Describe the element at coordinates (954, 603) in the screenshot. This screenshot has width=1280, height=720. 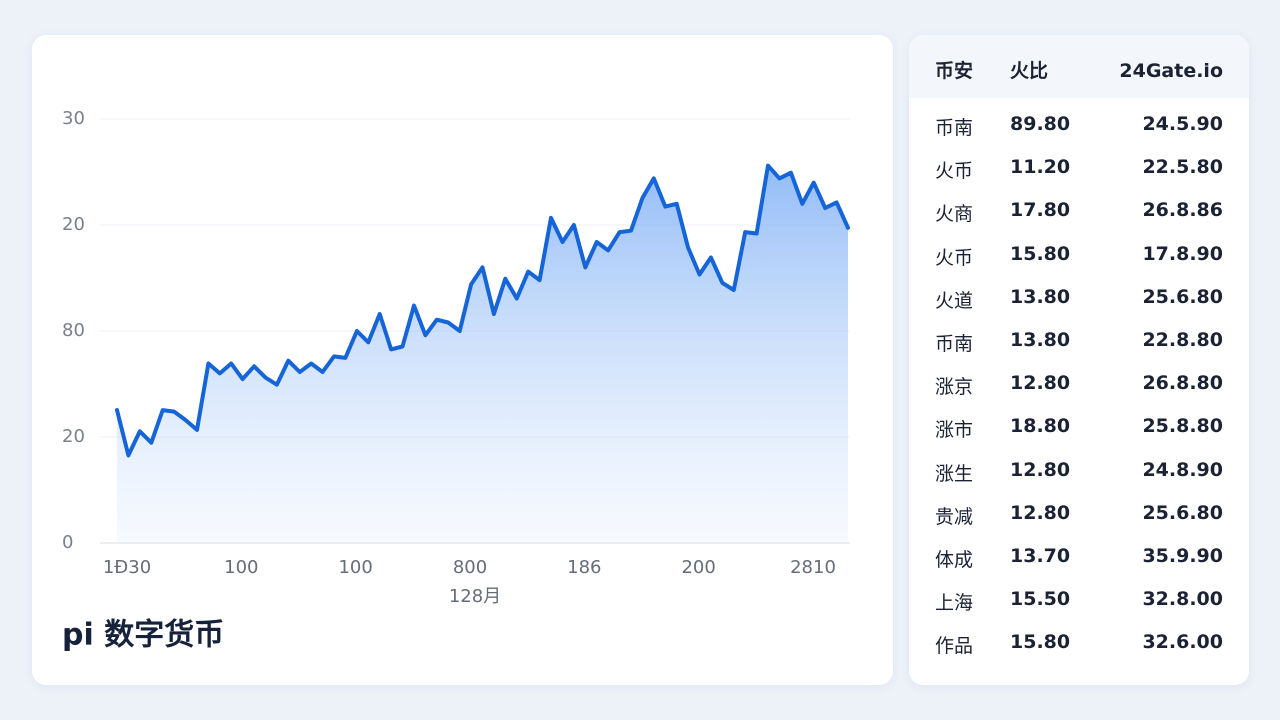
I see `table-cell: 上海` at that location.